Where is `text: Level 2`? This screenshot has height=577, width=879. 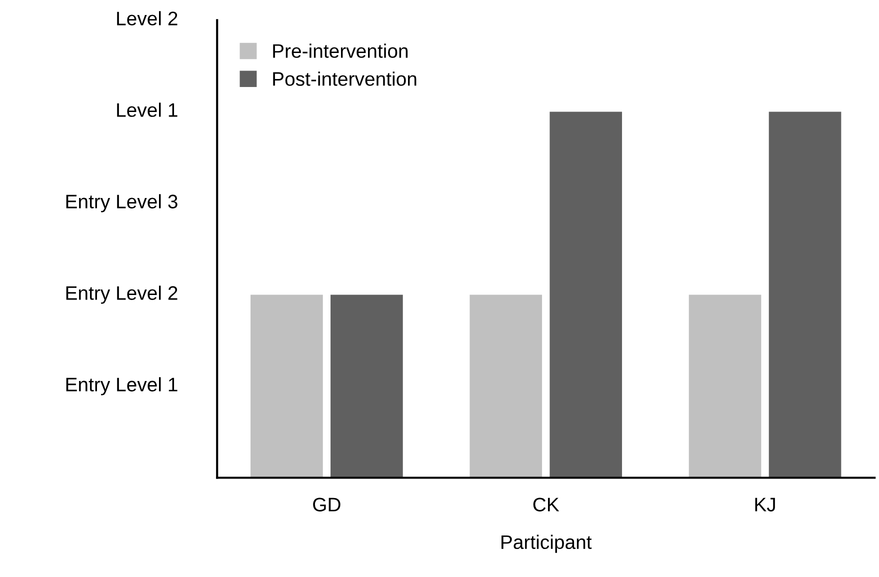 text: Level 2 is located at coordinates (147, 18).